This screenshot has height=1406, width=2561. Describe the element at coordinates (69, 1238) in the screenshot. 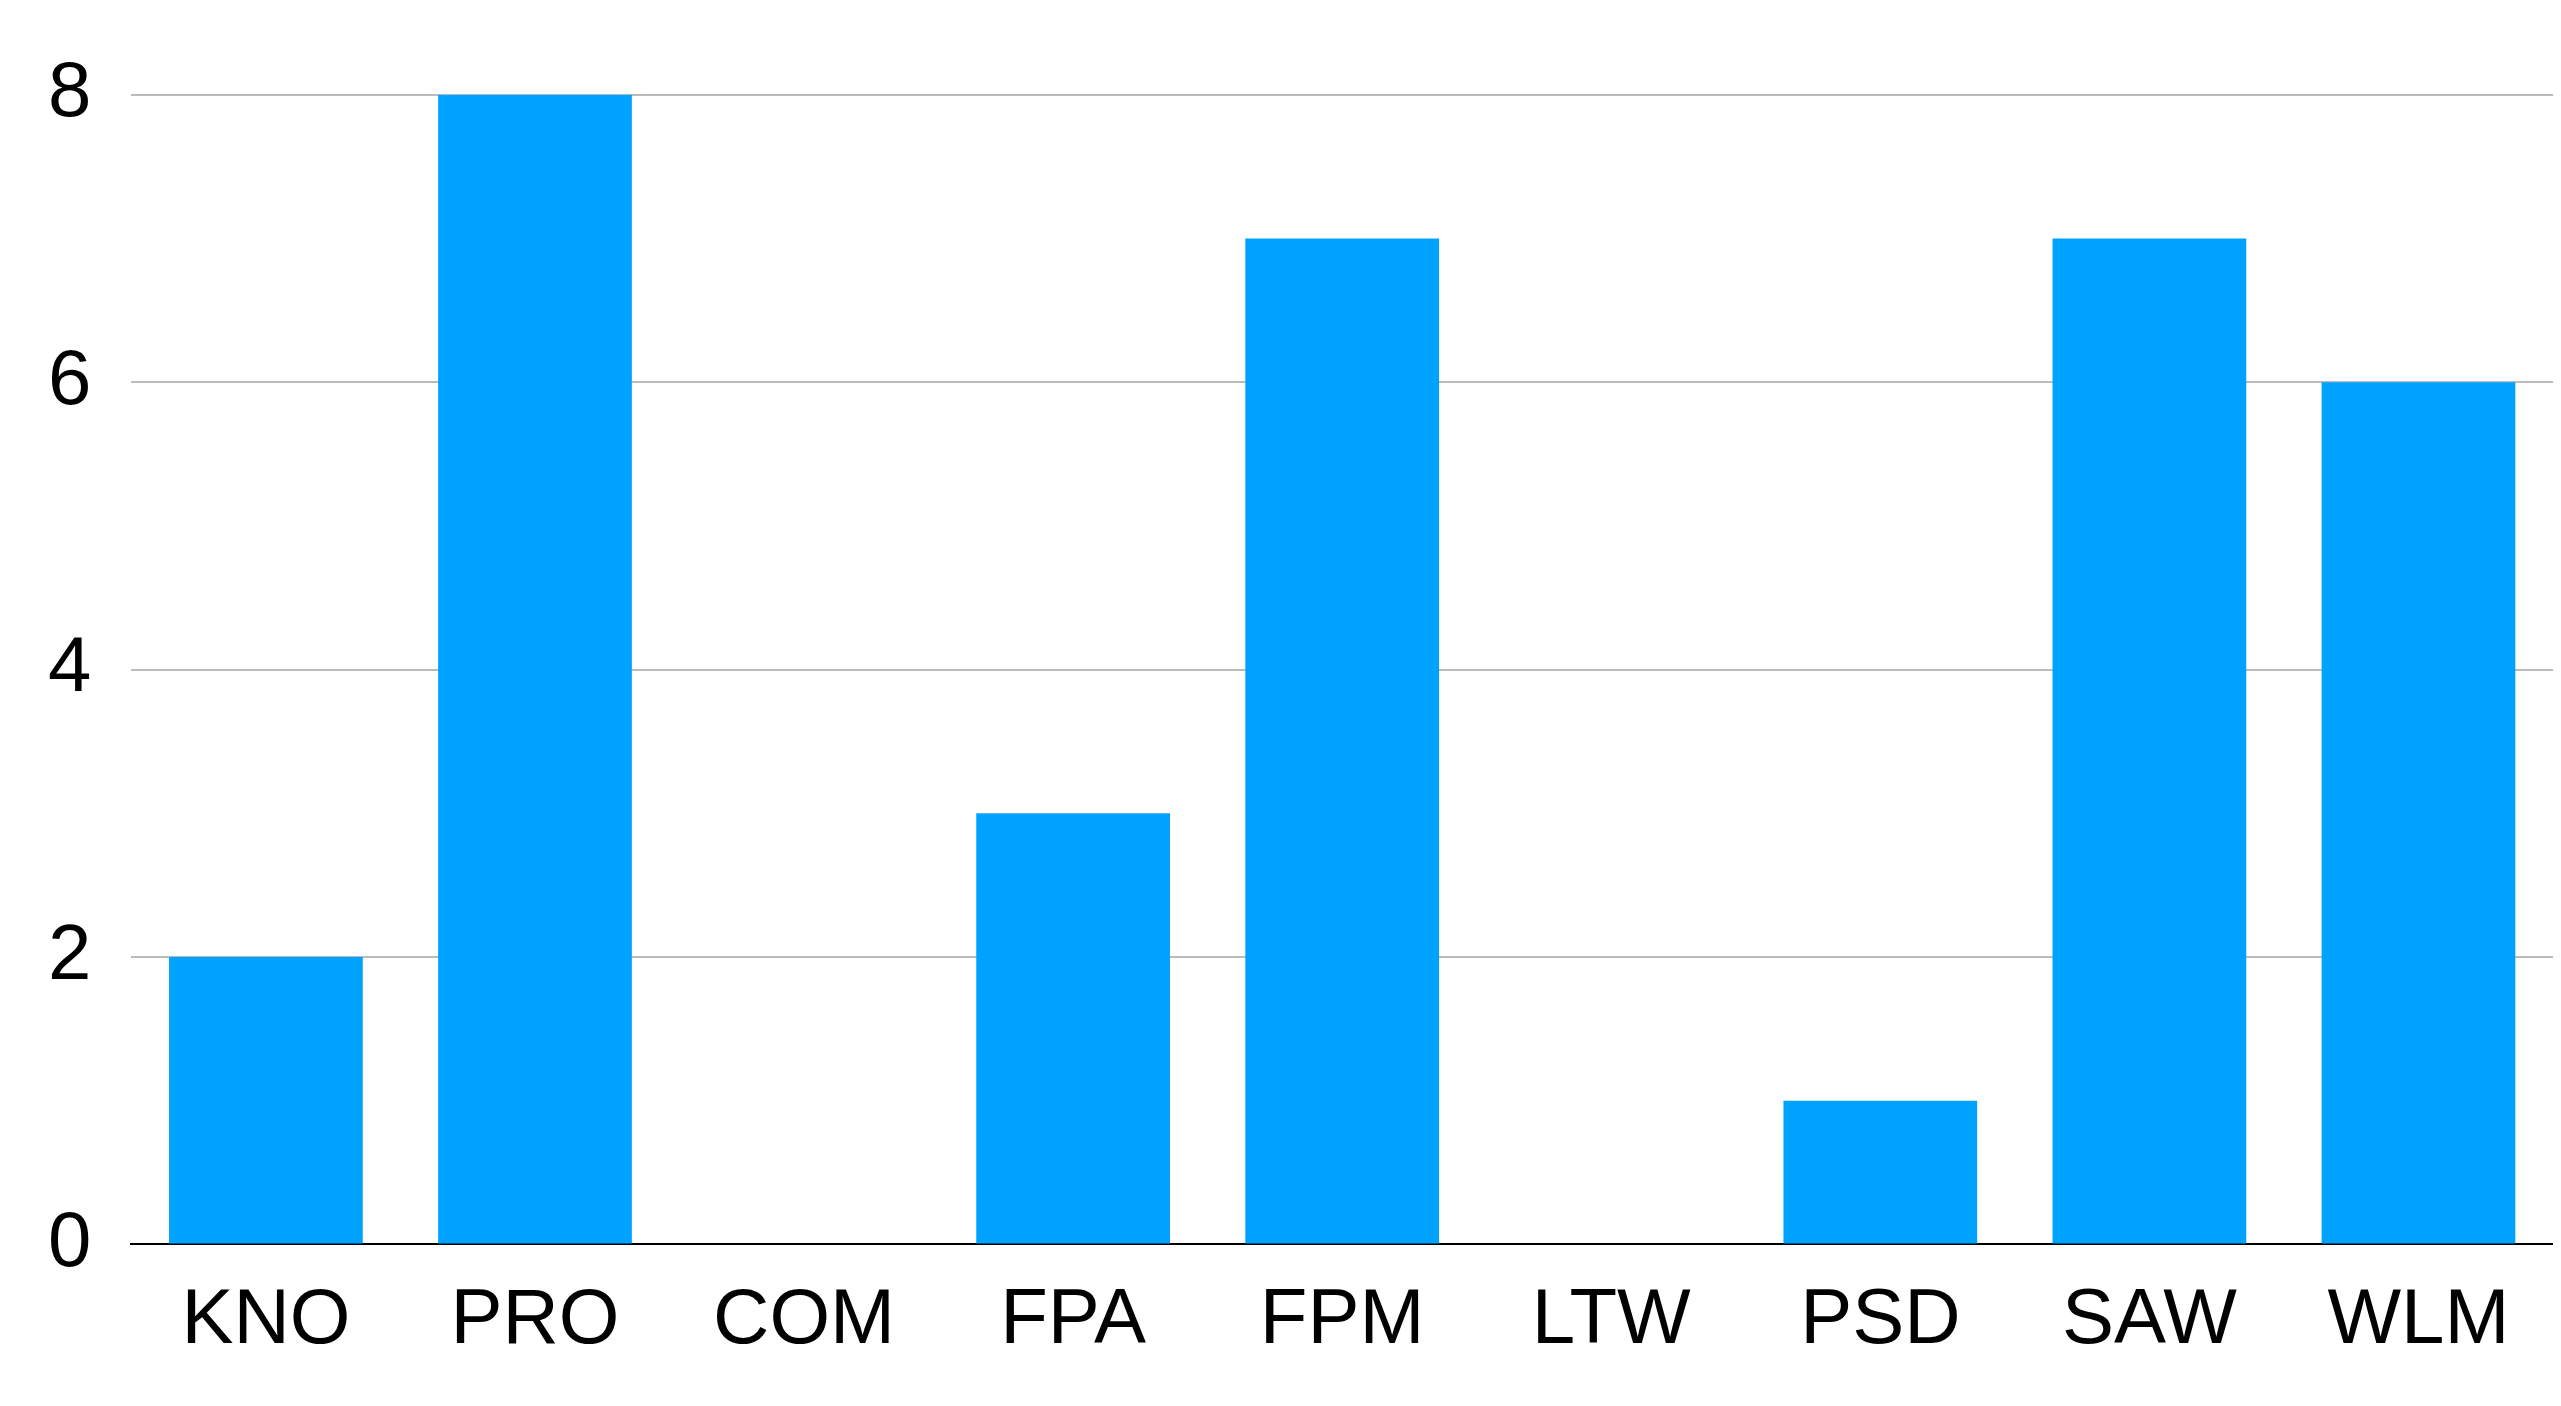

I see `y-tick-label: 0` at that location.